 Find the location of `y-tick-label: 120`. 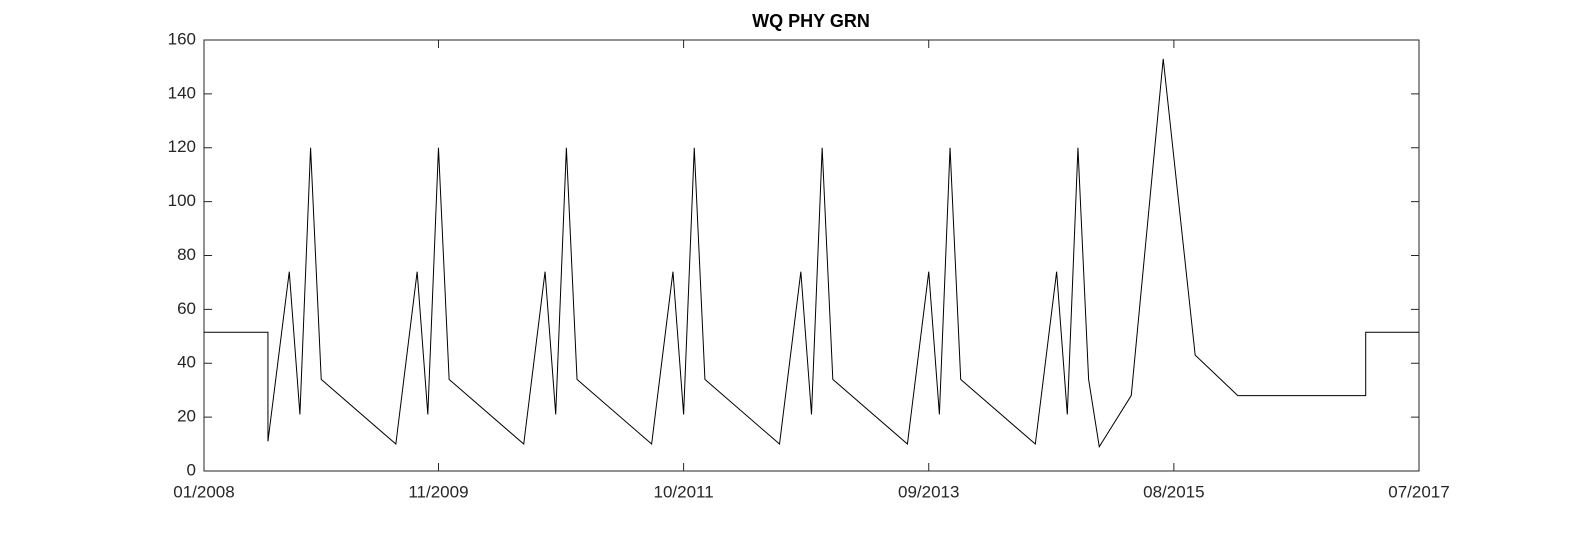

y-tick-label: 120 is located at coordinates (182, 146).